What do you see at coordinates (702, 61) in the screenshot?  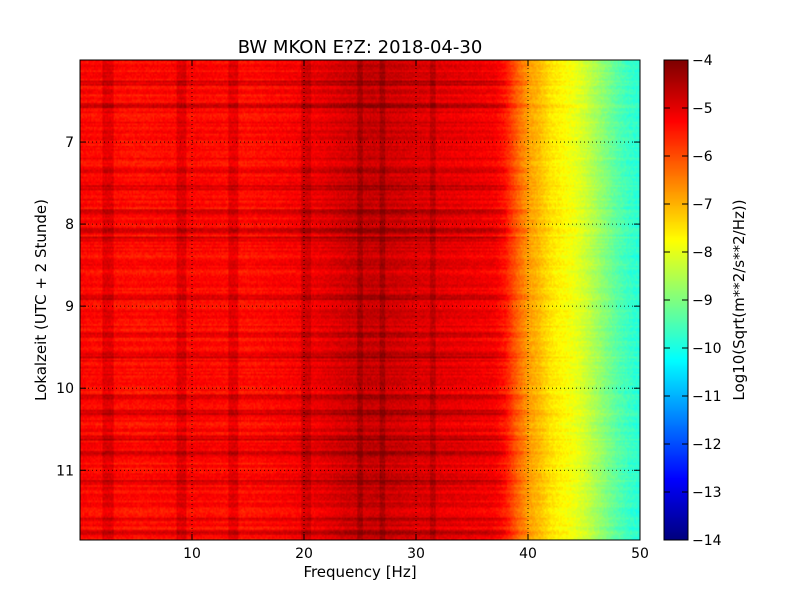 I see `colorbar-tick-label: −4` at bounding box center [702, 61].